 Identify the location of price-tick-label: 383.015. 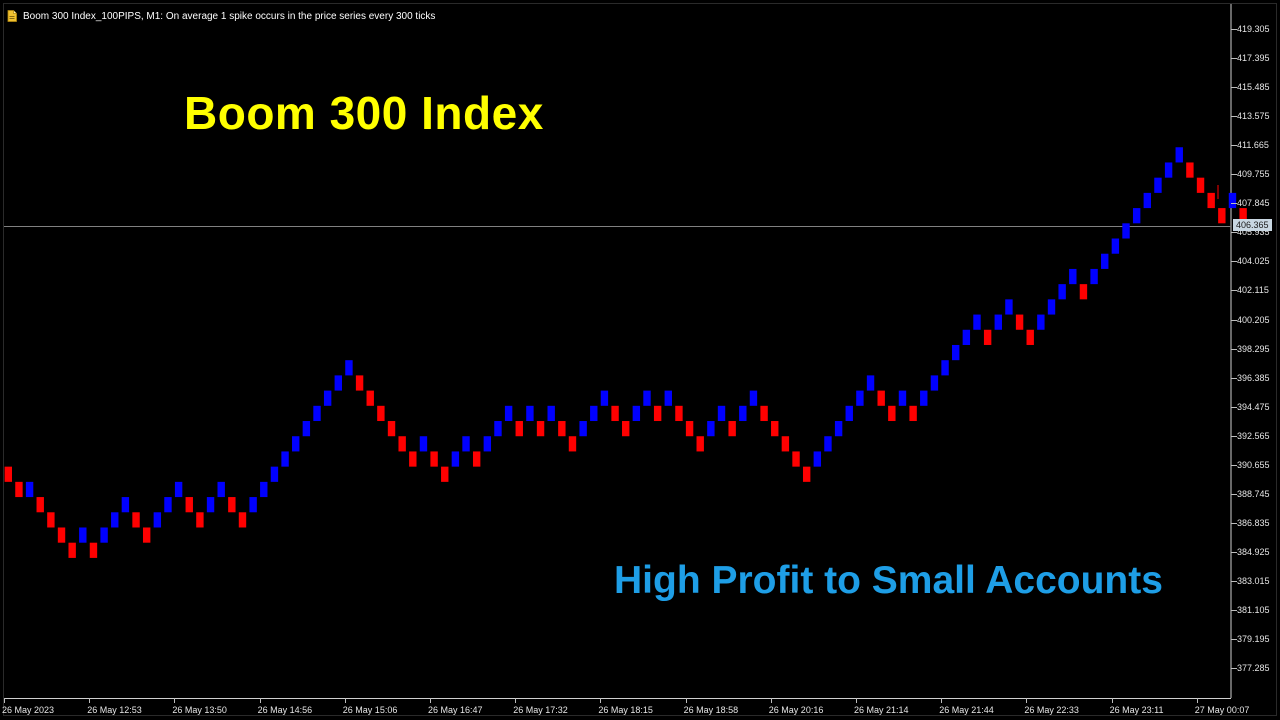
(1253, 581).